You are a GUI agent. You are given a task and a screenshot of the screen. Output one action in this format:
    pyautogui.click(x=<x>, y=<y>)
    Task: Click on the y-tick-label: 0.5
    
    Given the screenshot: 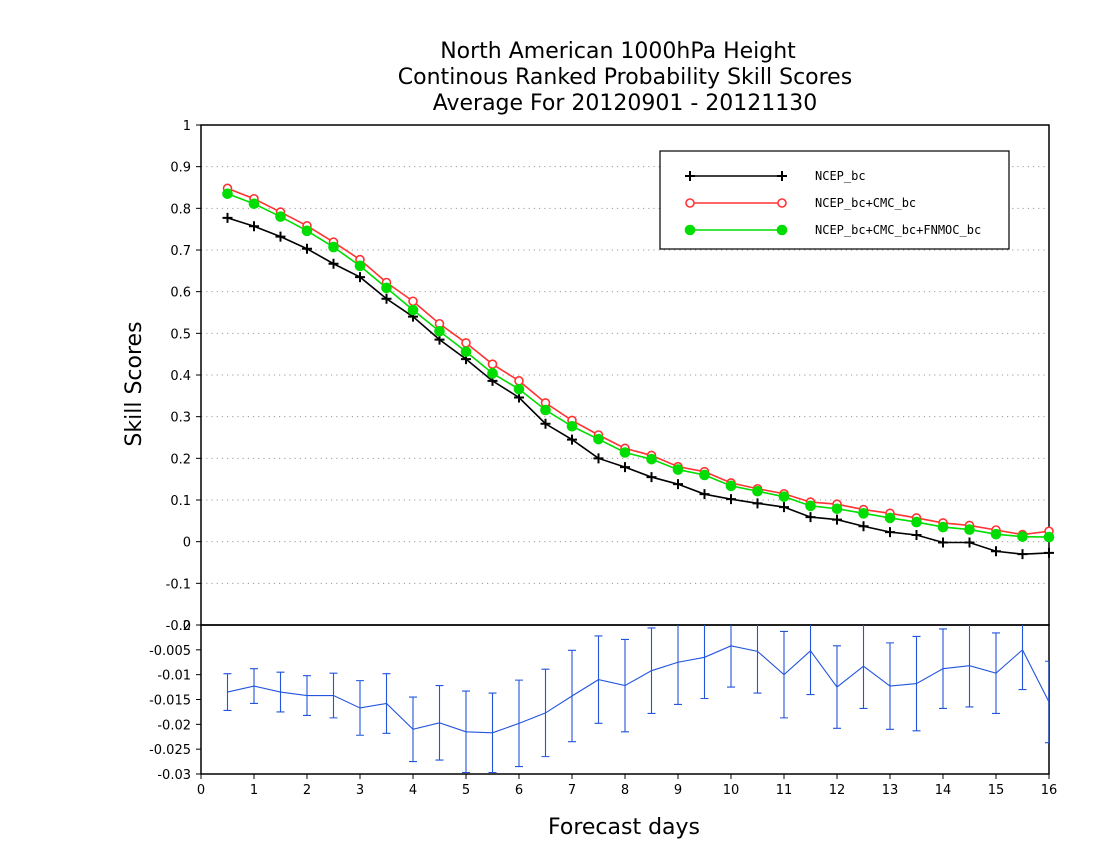 What is the action you would take?
    pyautogui.click(x=180, y=334)
    